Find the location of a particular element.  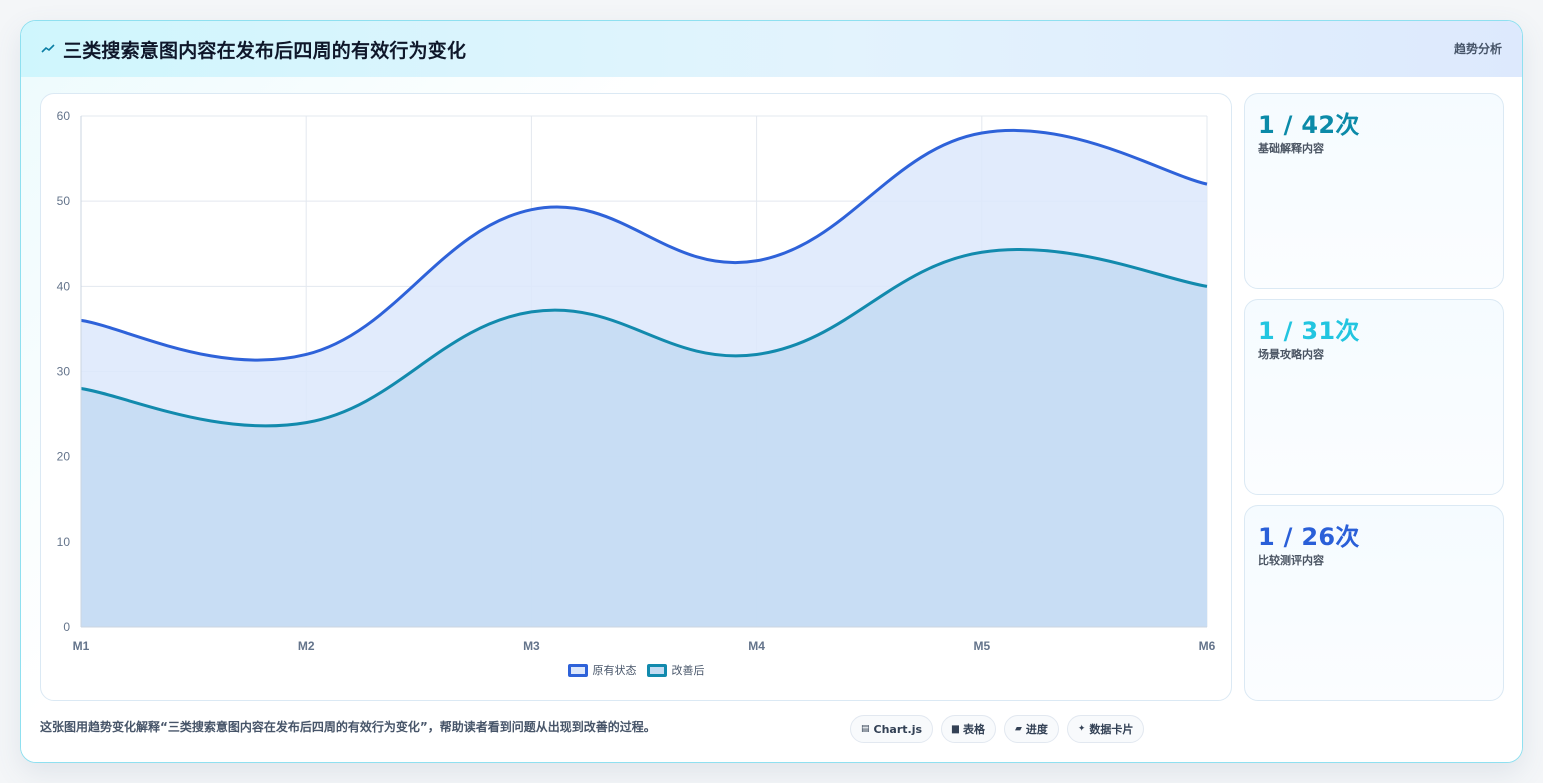

analysis-tag: 趋势分析 is located at coordinates (1477, 49).